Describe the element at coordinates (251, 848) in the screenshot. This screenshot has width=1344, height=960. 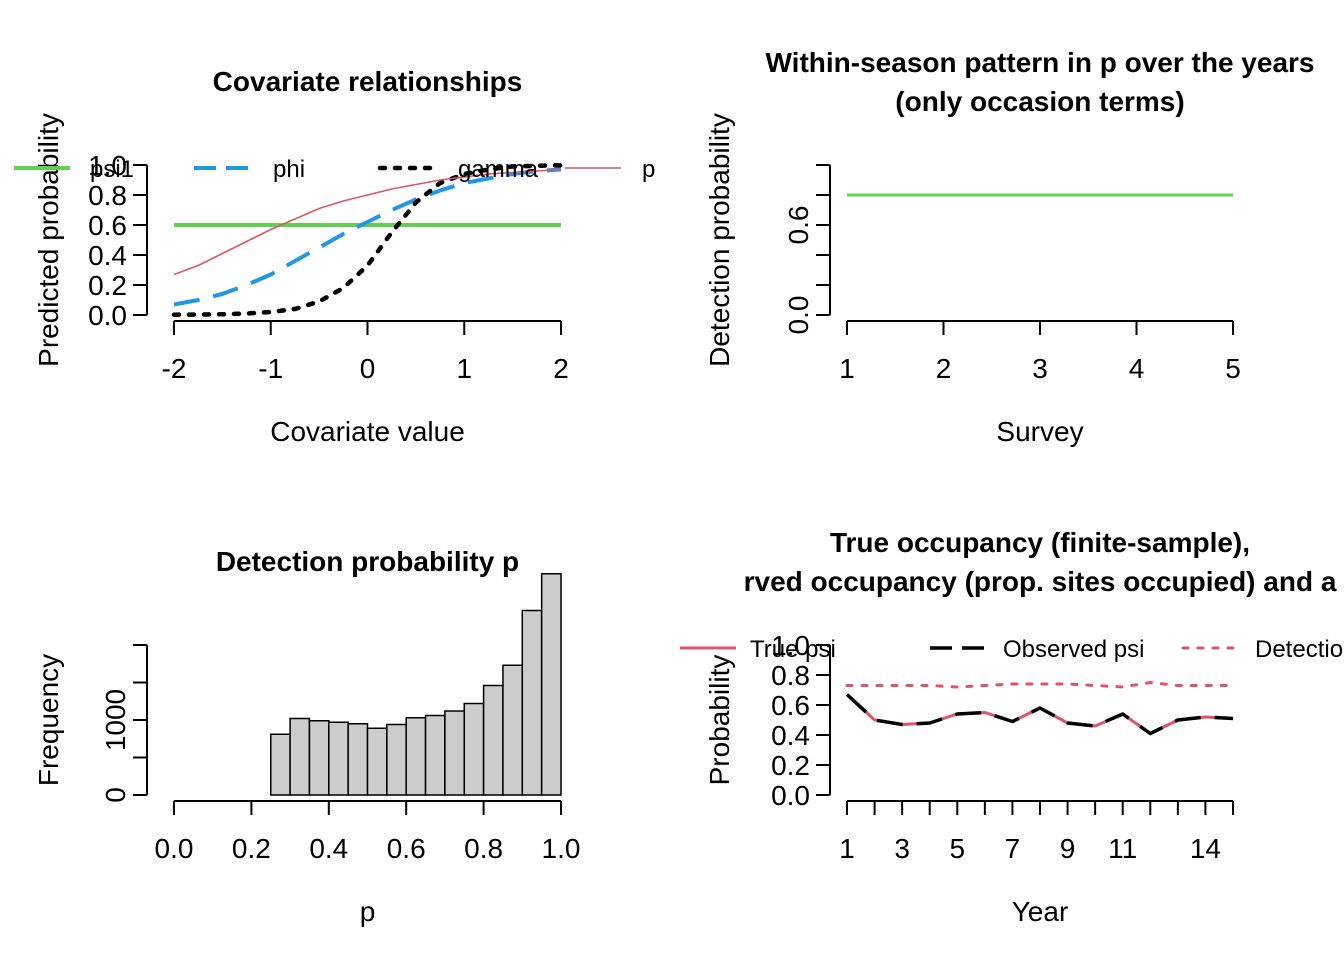
I see `x-tick-label: 0.2` at that location.